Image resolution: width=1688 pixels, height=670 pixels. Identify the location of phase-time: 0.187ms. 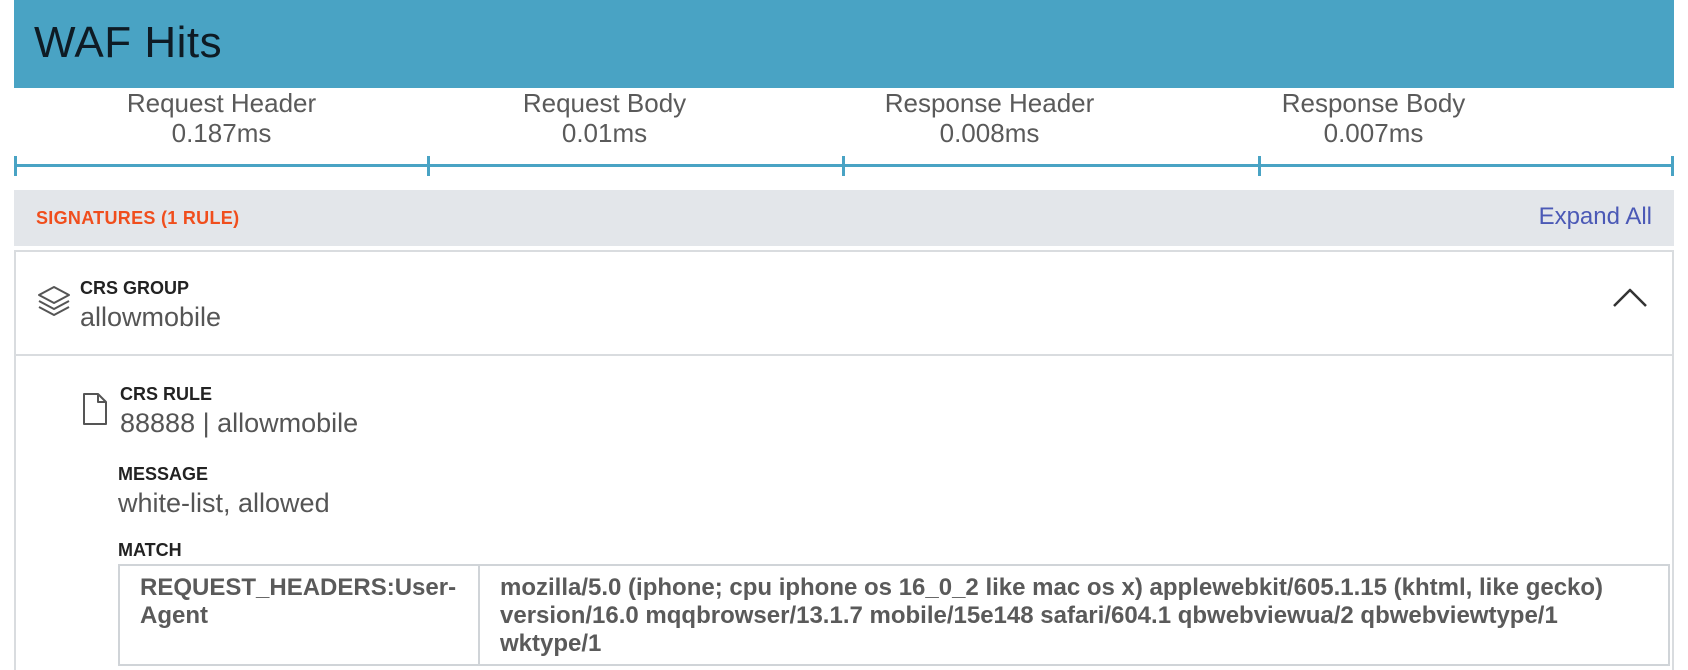
(221, 133).